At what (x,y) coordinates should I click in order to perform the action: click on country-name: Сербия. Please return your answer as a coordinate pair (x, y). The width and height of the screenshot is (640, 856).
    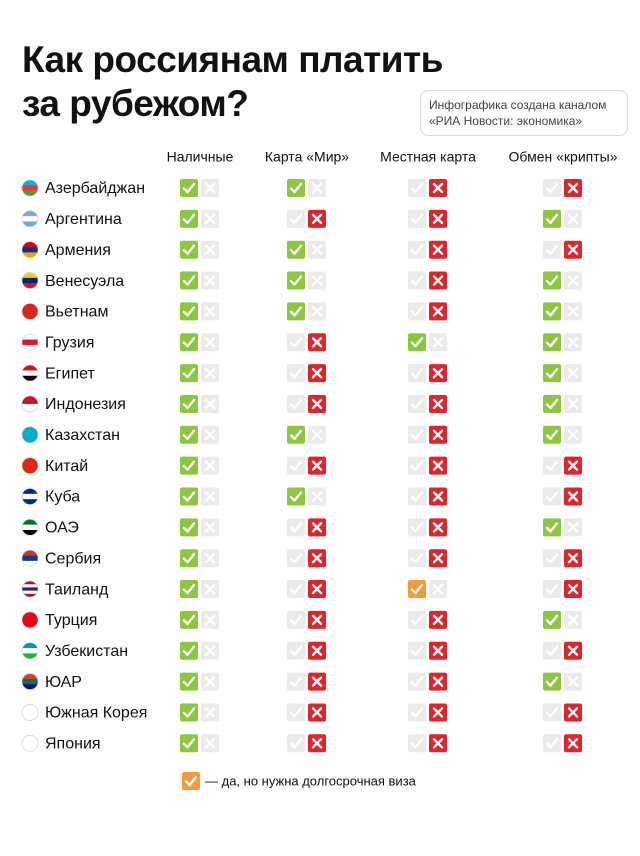
    Looking at the image, I should click on (73, 558).